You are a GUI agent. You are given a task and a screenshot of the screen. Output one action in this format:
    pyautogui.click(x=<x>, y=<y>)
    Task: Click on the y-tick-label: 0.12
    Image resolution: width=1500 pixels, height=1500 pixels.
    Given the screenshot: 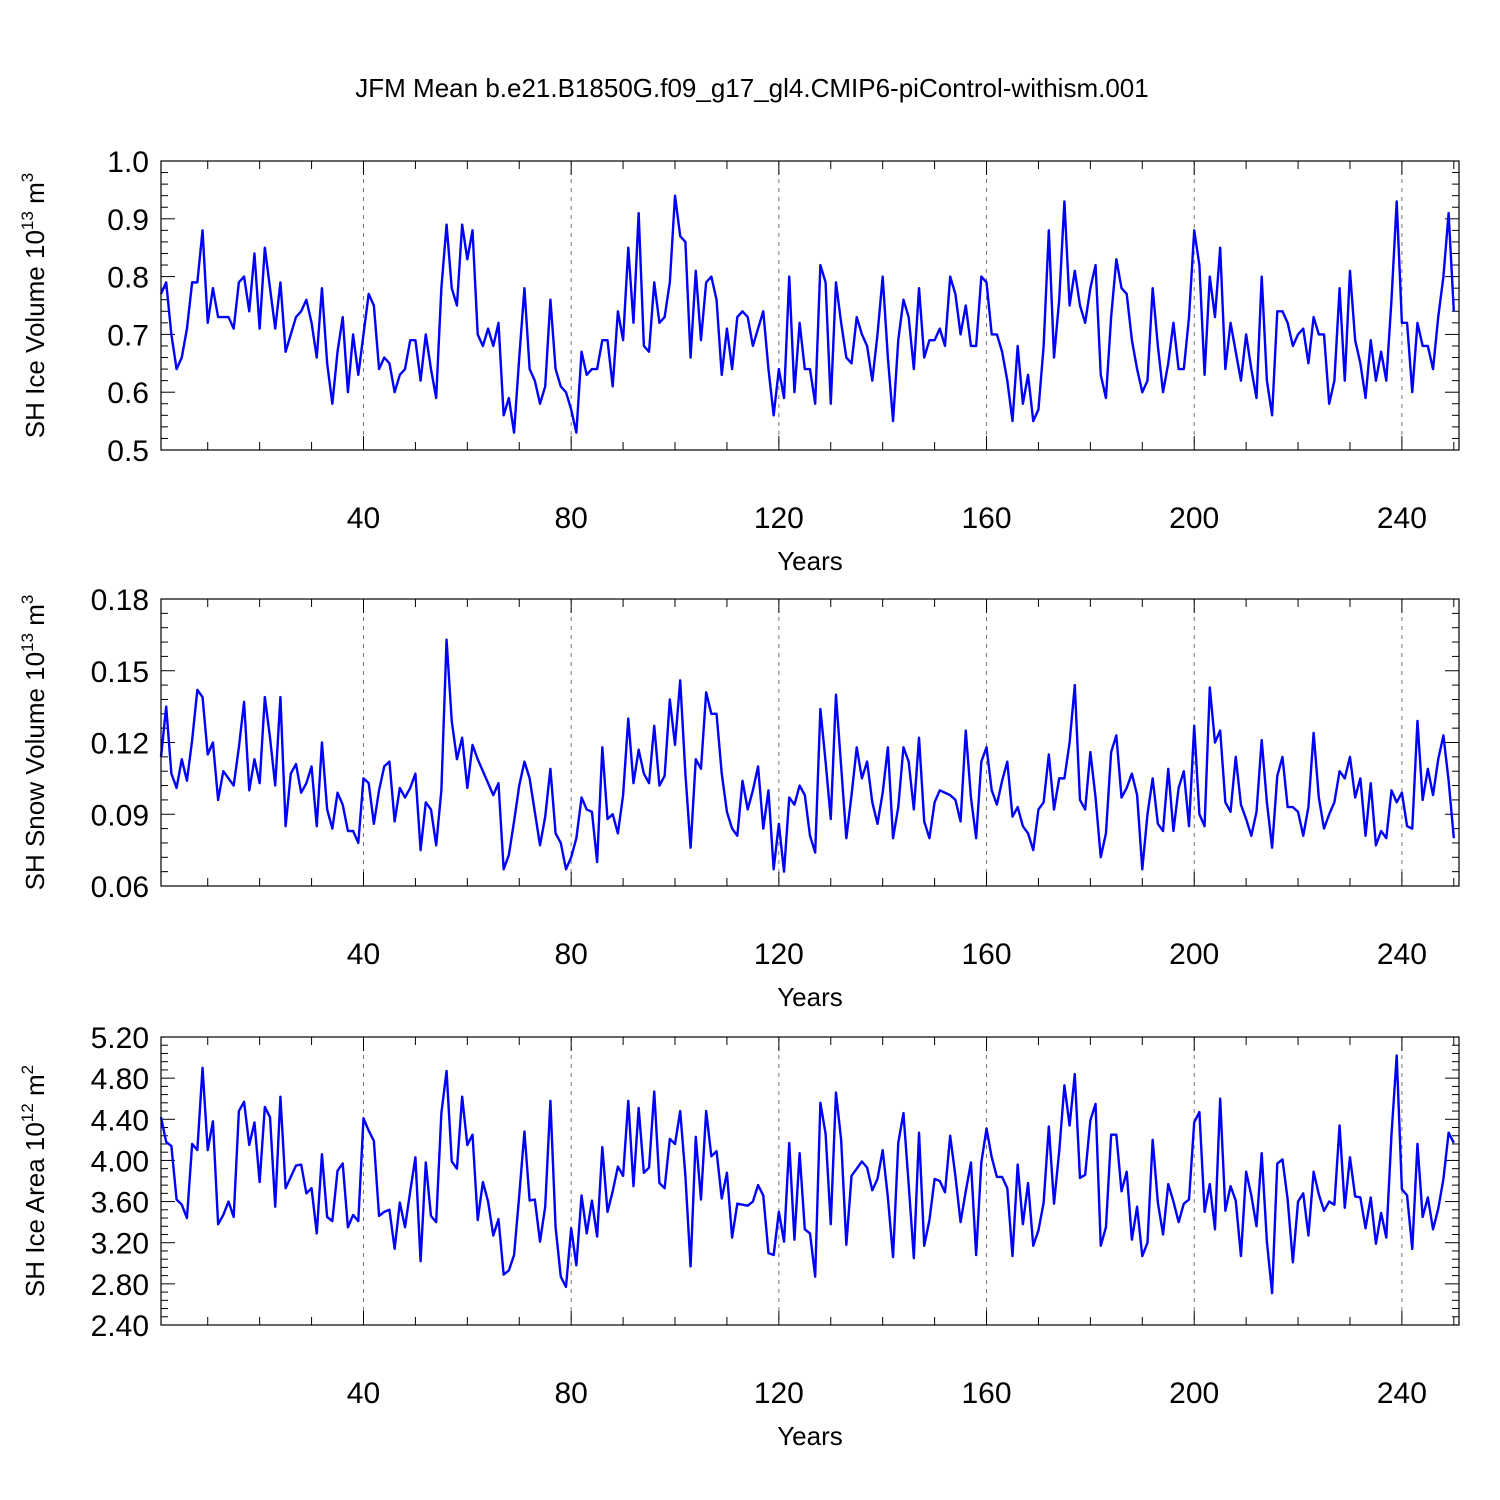 What is the action you would take?
    pyautogui.click(x=120, y=744)
    